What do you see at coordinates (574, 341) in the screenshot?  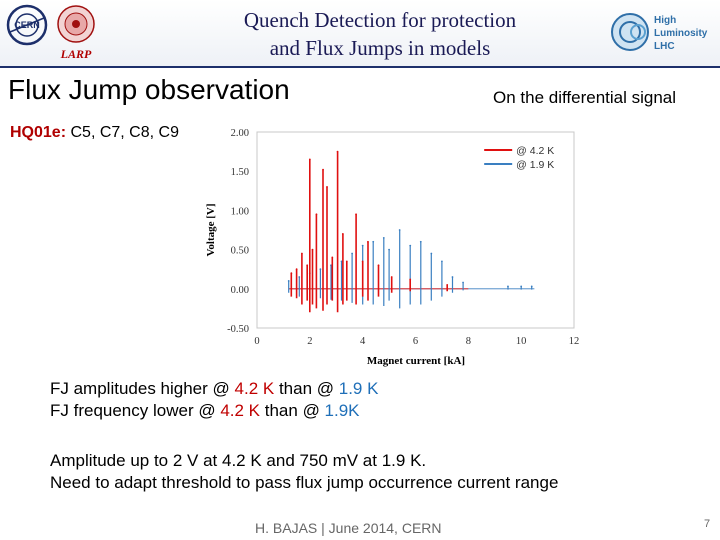 I see `x-tick-label-6: 12` at bounding box center [574, 341].